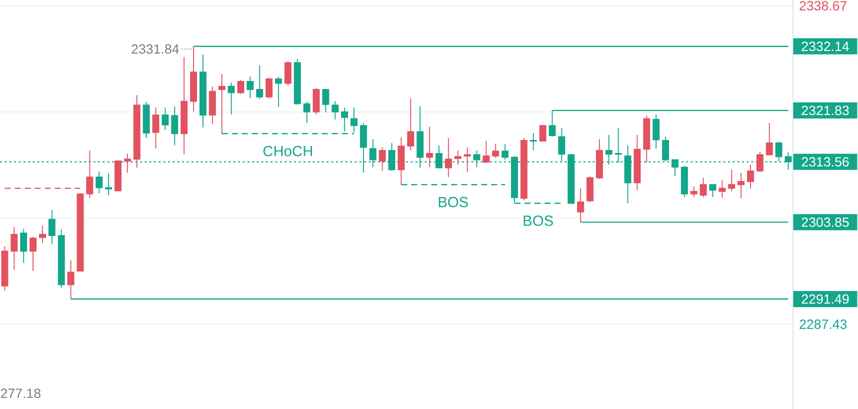  What do you see at coordinates (825, 111) in the screenshot?
I see `series-label: 2321.83` at bounding box center [825, 111].